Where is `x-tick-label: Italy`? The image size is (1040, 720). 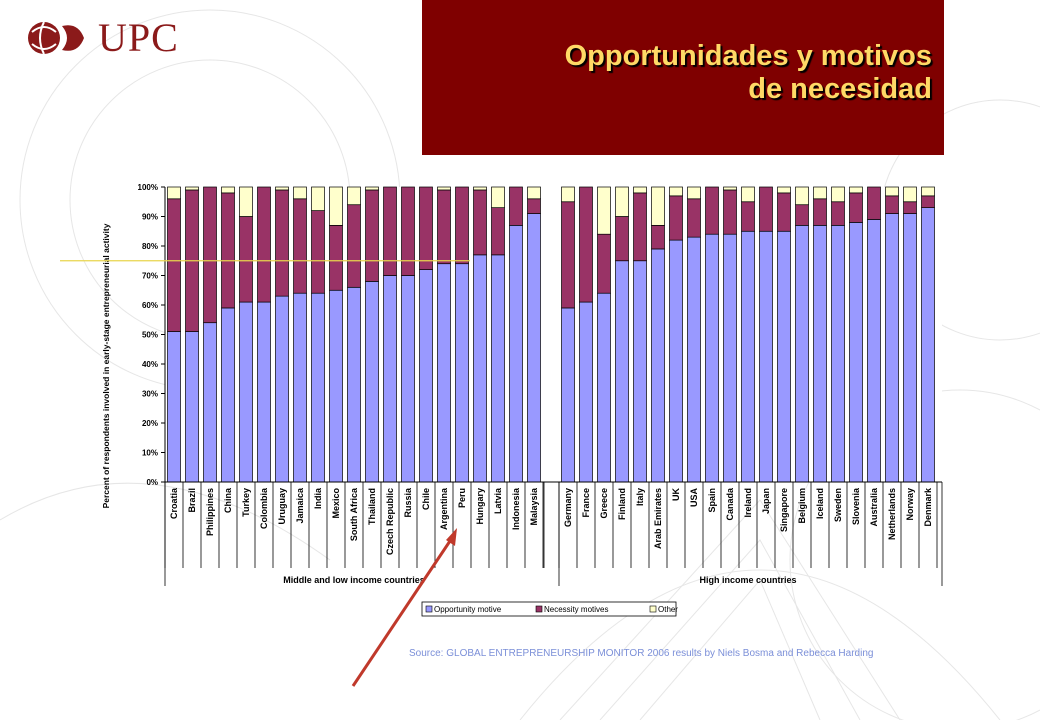 x-tick-label: Italy is located at coordinates (640, 497).